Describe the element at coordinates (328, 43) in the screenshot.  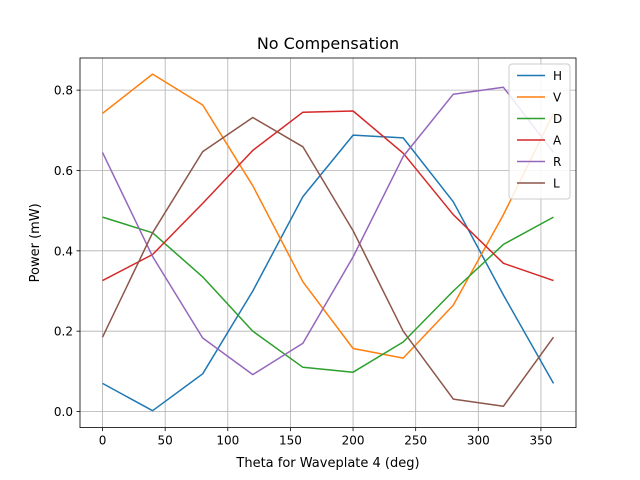
I see `chart-title: No Compensation` at that location.